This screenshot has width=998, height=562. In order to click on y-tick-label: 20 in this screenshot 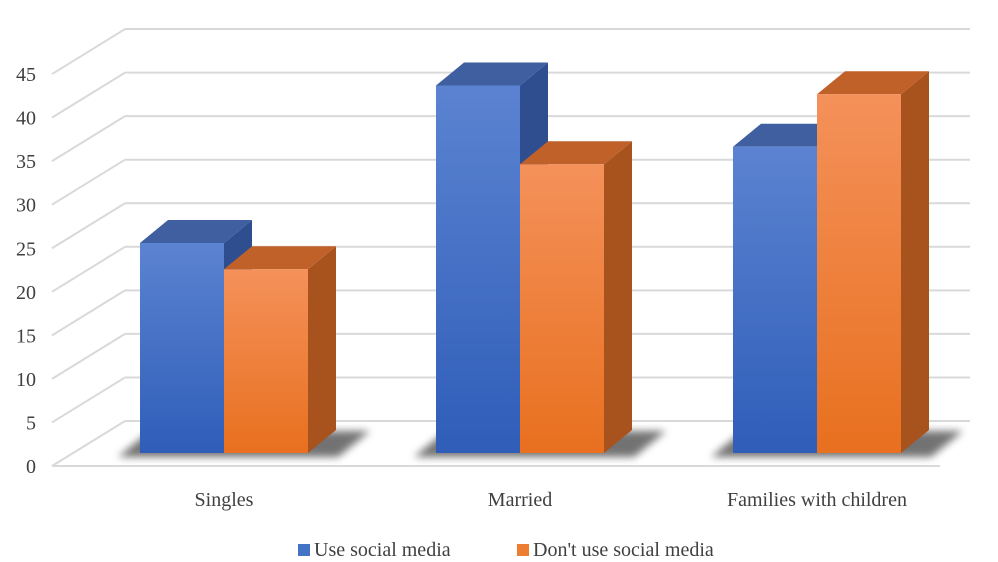, I will do `click(26, 293)`.